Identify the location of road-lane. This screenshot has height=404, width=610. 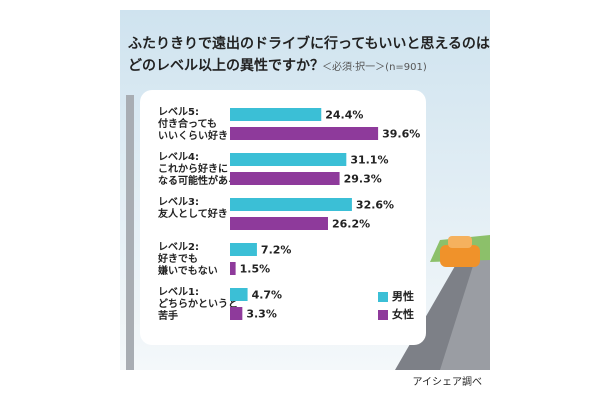
(465, 310).